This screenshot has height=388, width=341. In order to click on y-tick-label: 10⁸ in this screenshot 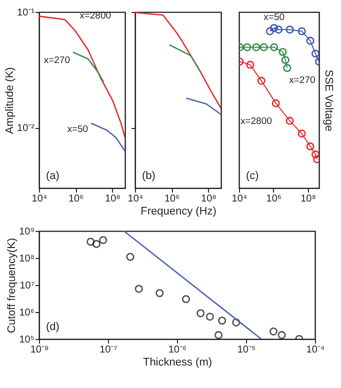, I will do `click(26, 259)`.